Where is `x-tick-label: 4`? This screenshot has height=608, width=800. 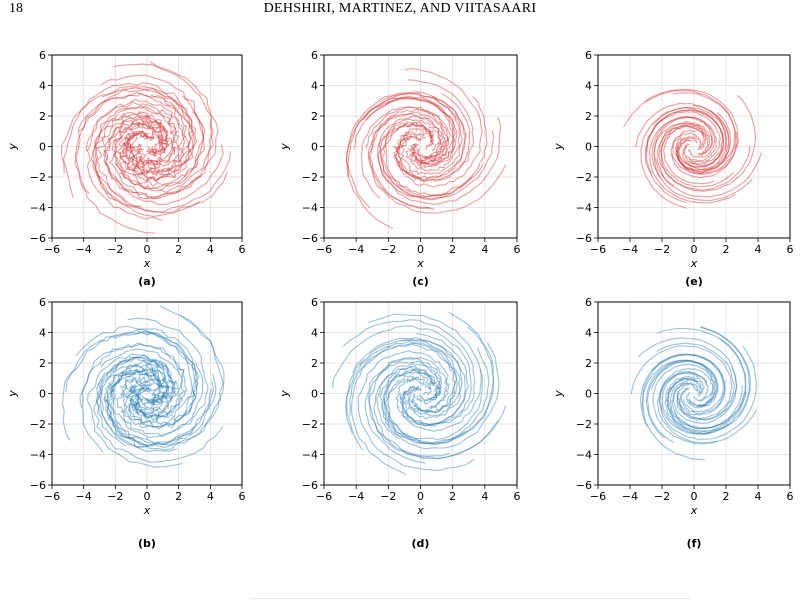 x-tick-label: 4 is located at coordinates (484, 249).